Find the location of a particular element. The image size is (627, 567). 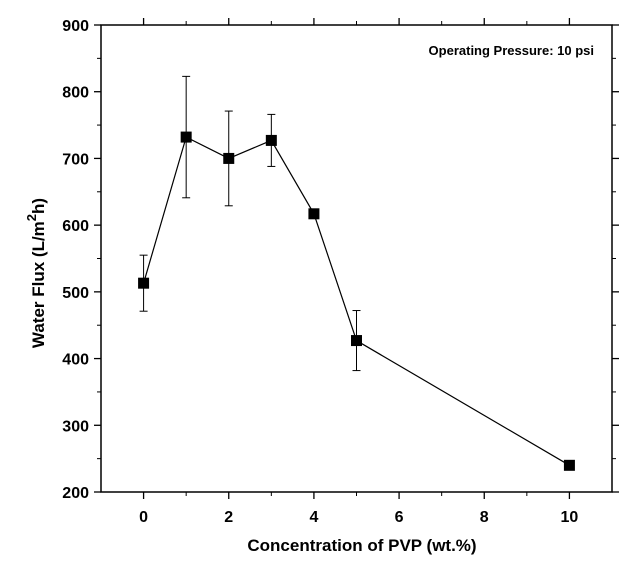

y-tick-label: 600 is located at coordinates (75, 226).